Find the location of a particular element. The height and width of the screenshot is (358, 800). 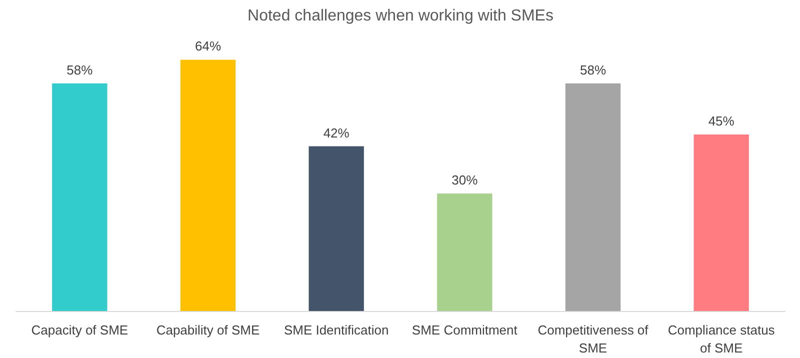

data-label: 45% is located at coordinates (721, 120).